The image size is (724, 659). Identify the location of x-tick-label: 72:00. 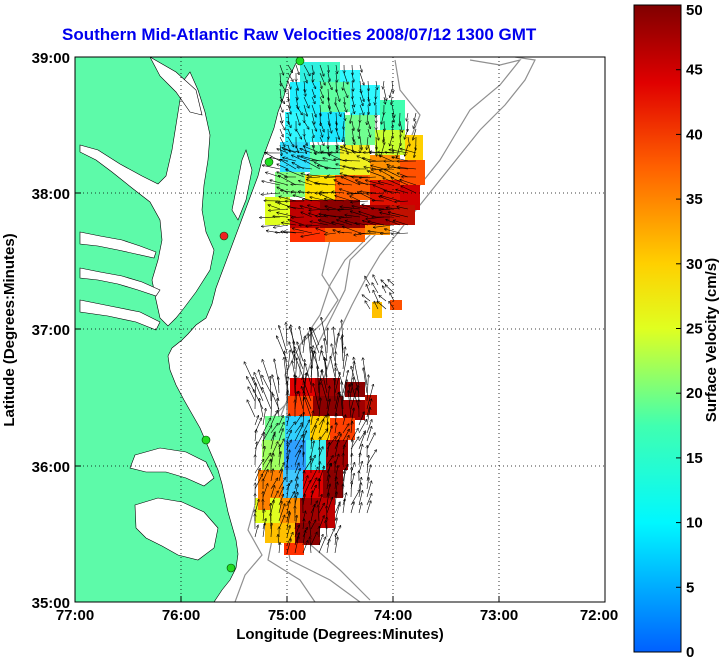
(599, 615).